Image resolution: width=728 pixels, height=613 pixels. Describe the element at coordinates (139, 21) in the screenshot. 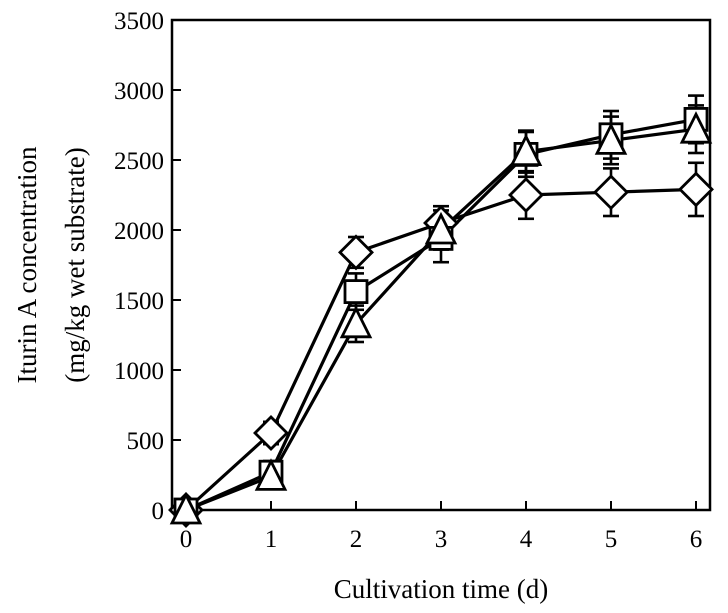

I see `y-tick-label: 3500` at that location.